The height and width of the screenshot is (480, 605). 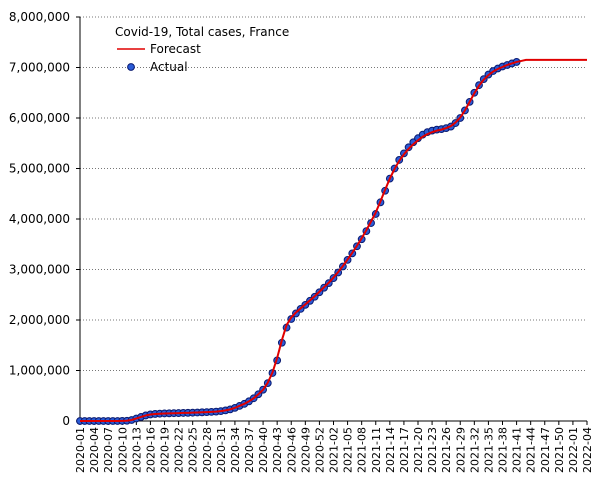 What do you see at coordinates (179, 450) in the screenshot?
I see `x-tick-label: 2020-22` at bounding box center [179, 450].